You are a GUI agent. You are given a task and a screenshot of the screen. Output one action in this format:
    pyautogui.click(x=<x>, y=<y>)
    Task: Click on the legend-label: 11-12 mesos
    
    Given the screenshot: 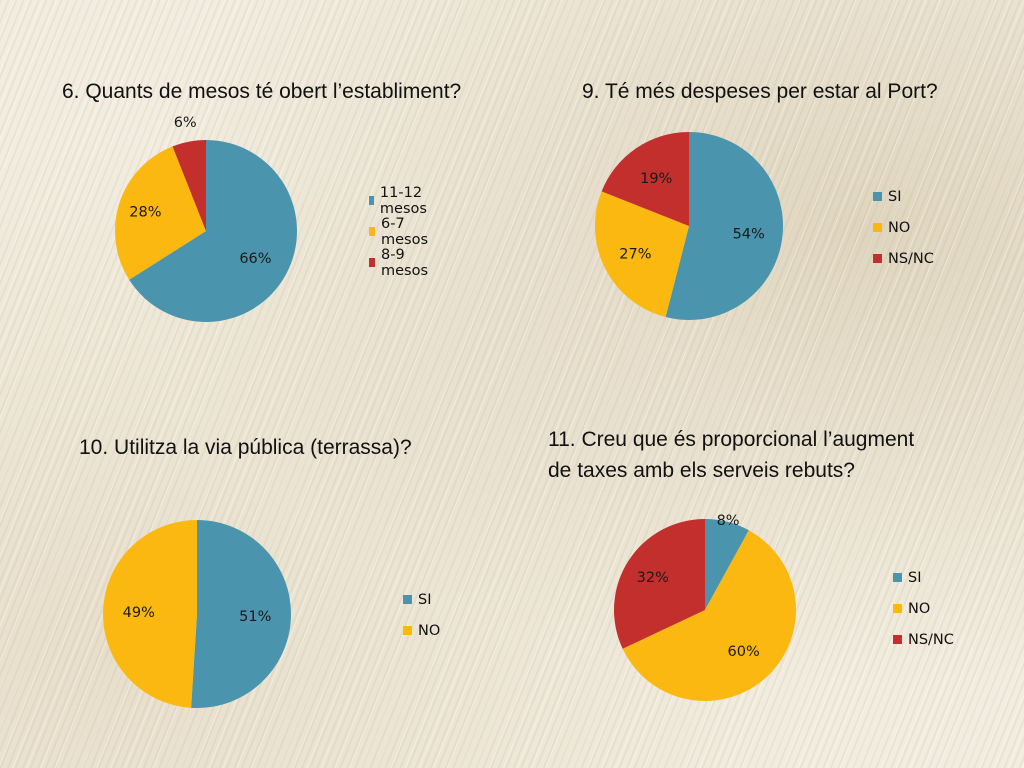 What is the action you would take?
    pyautogui.click(x=403, y=200)
    